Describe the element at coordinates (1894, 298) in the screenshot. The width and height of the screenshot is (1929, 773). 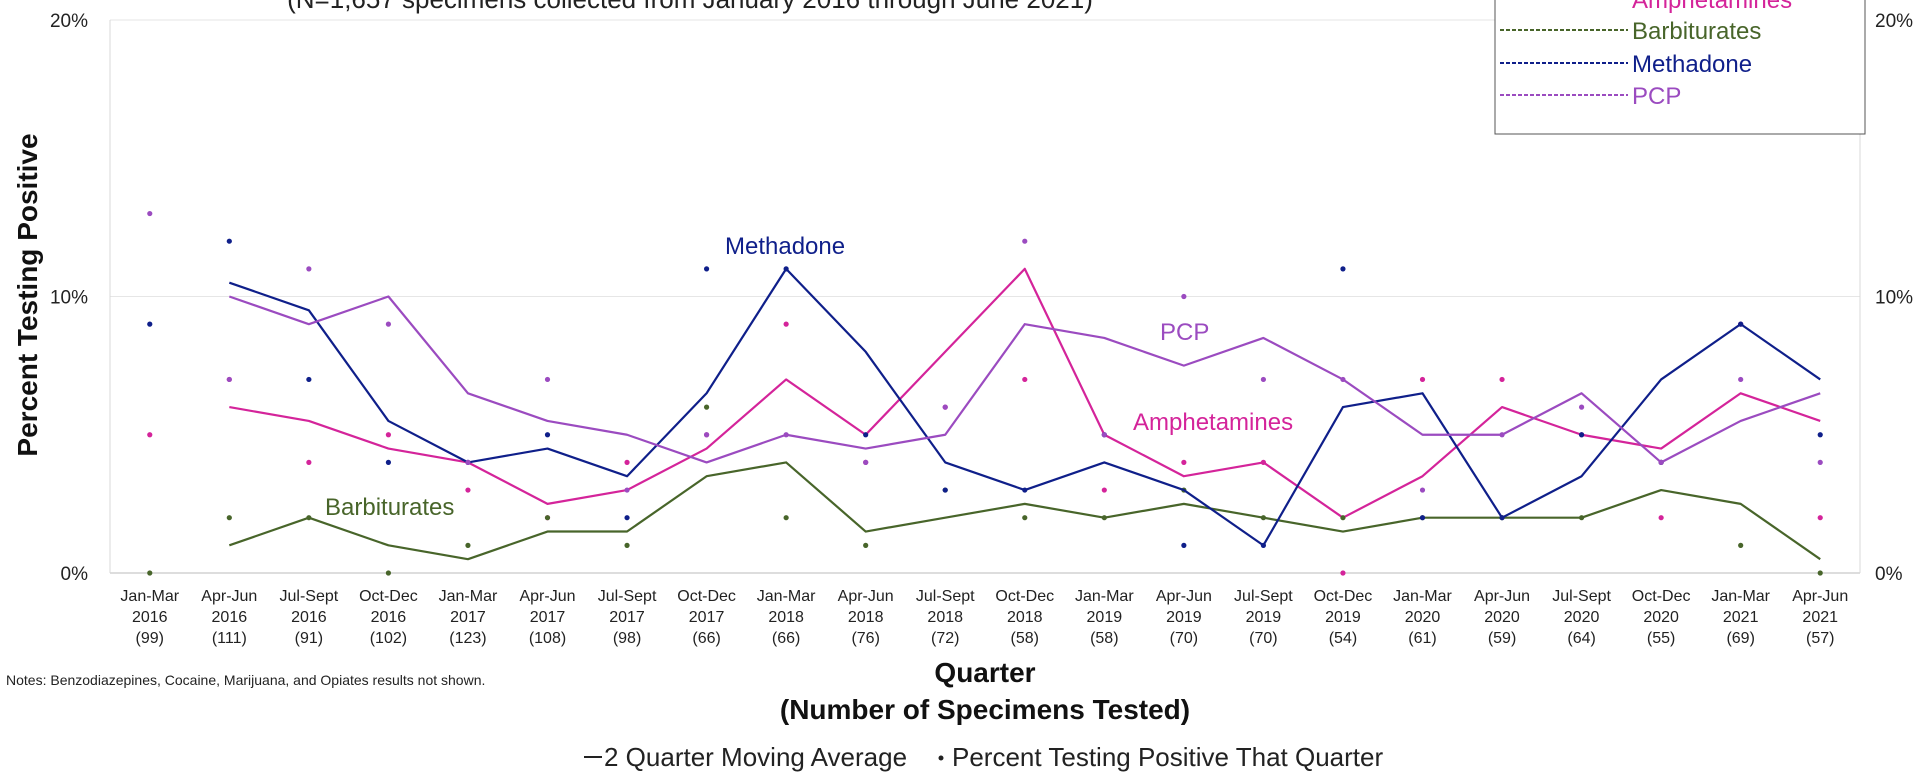
I see `y-tick-label-right: 10%` at that location.